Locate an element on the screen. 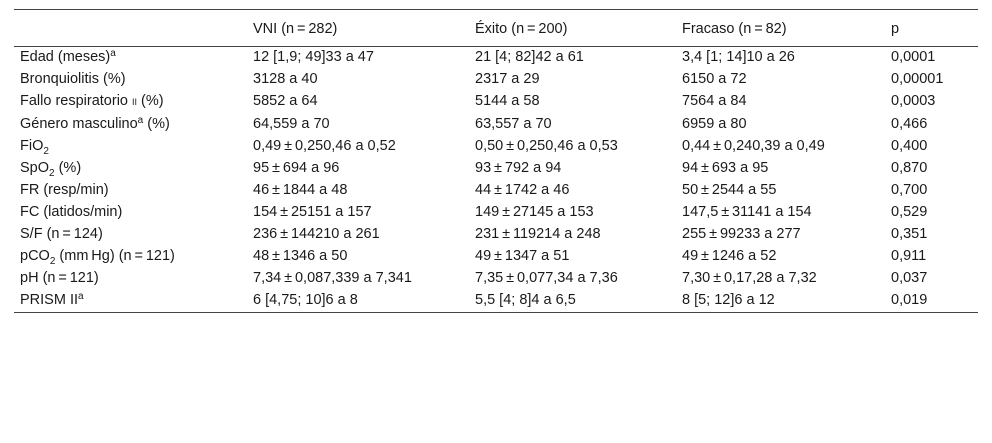 The width and height of the screenshot is (992, 443). row-label: S/F (n = 124) is located at coordinates (130, 235).